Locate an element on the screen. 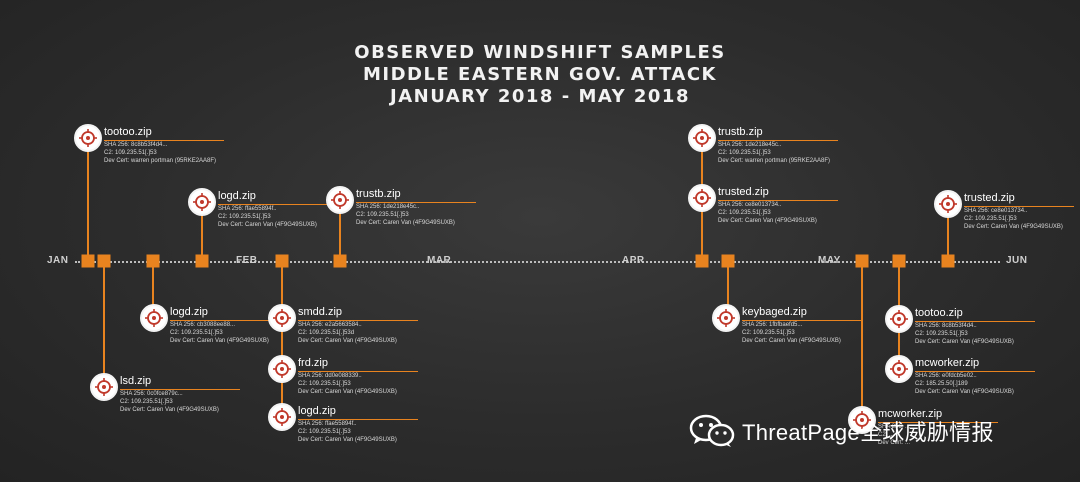  month-label-jun: JUN is located at coordinates (1017, 260).